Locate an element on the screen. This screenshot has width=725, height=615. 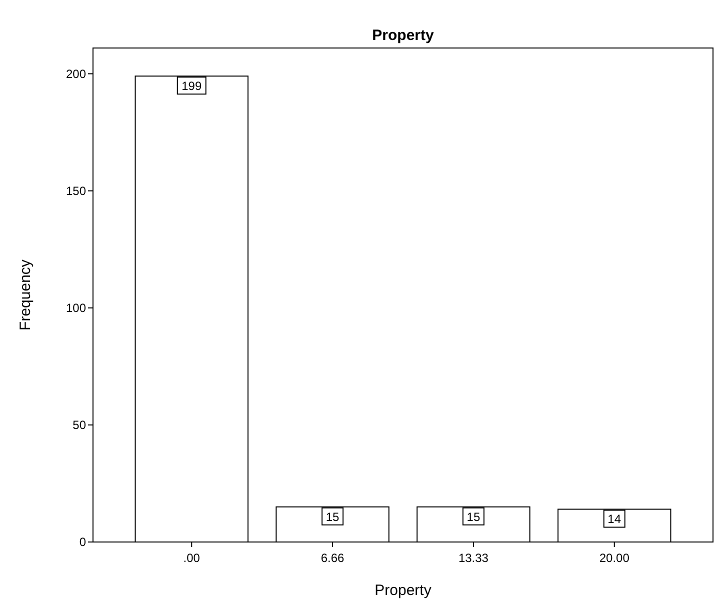
x-tick-label: 20.00 is located at coordinates (614, 558).